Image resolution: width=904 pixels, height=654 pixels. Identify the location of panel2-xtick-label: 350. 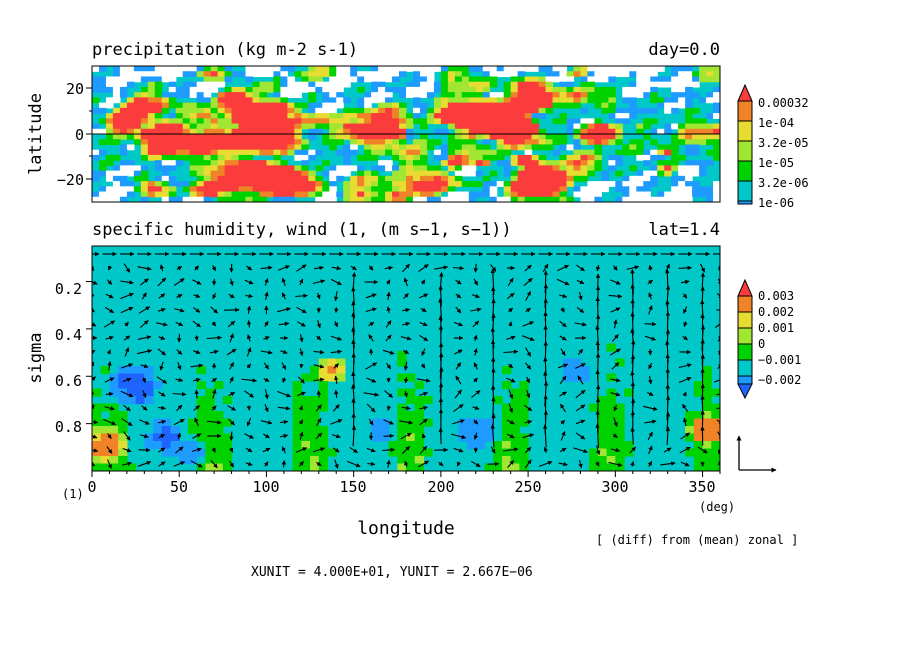
(701, 487).